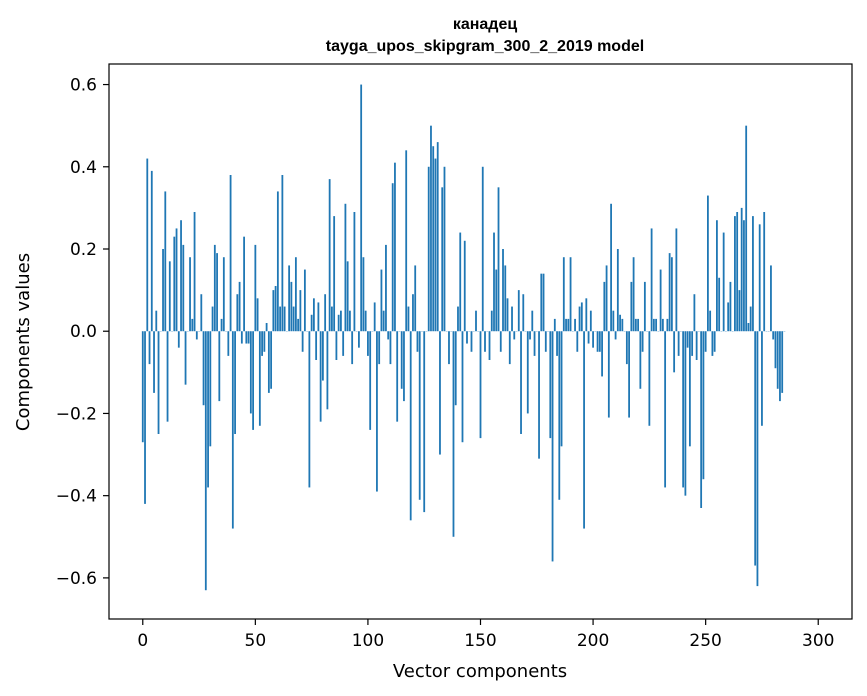 This screenshot has height=696, width=867. What do you see at coordinates (23, 342) in the screenshot?
I see `y-axis-label: Components values` at bounding box center [23, 342].